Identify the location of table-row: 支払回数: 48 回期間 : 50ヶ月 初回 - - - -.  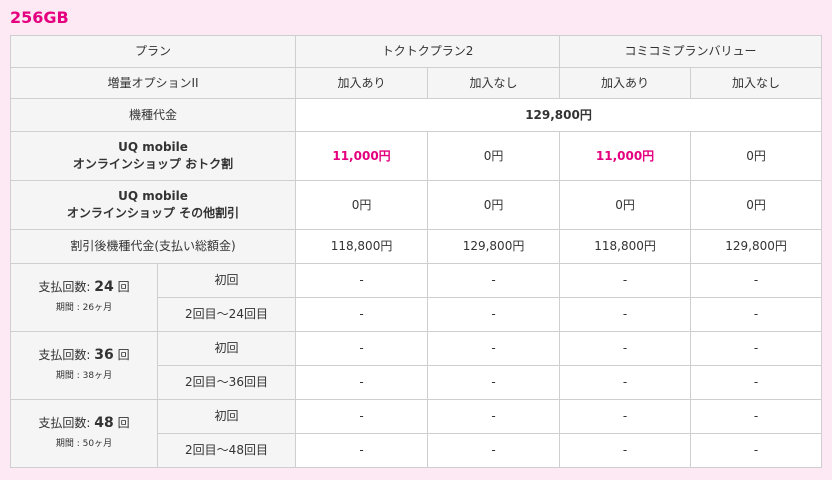
(416, 433).